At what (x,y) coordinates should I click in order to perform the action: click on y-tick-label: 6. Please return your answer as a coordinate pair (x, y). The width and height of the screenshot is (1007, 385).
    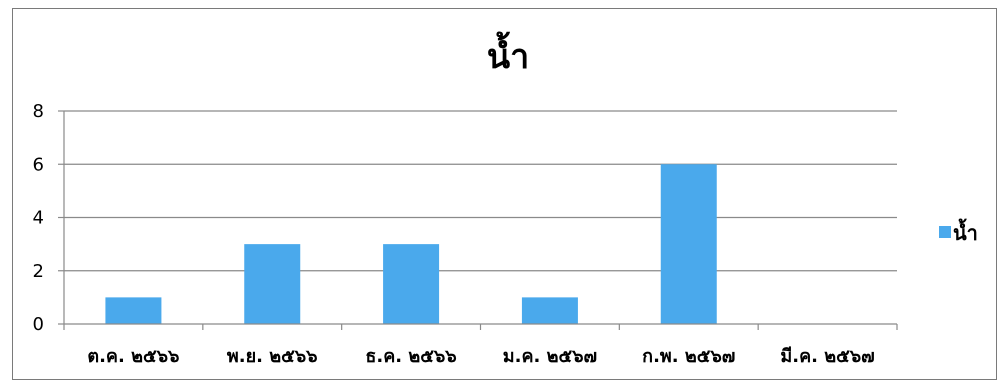
    Looking at the image, I should click on (38, 164).